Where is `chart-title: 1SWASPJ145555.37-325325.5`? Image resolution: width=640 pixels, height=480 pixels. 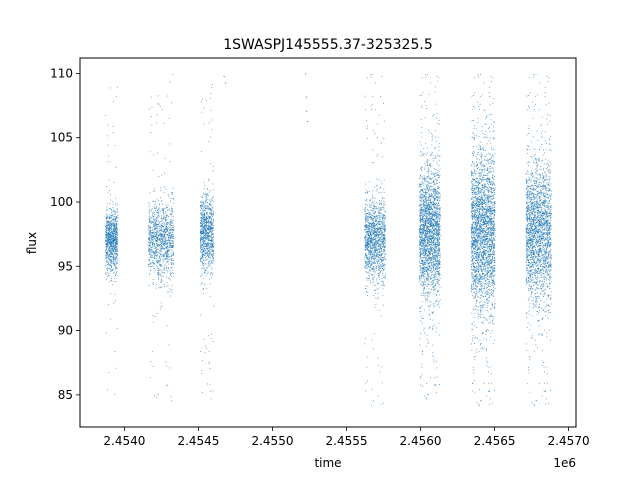
chart-title: 1SWASPJ145555.37-325325.5 is located at coordinates (327, 45).